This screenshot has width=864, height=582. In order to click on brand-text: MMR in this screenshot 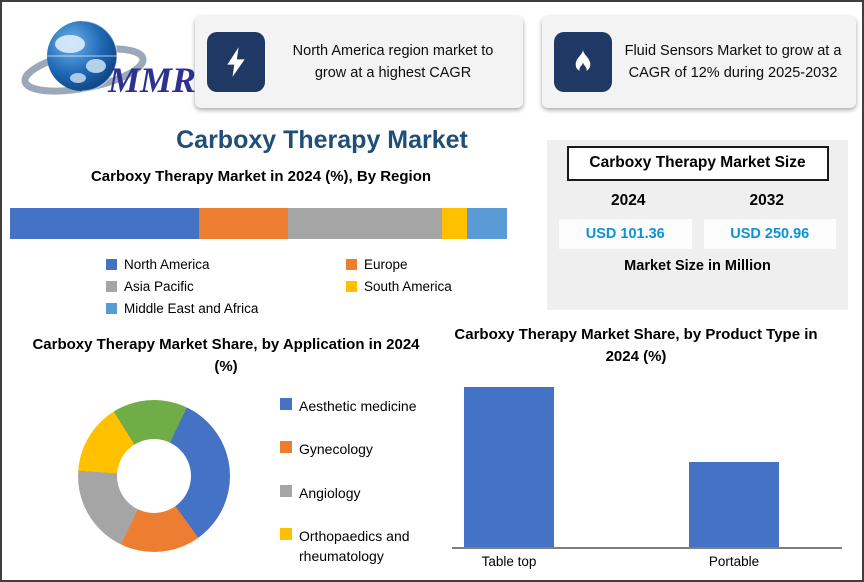, I will do `click(151, 80)`.